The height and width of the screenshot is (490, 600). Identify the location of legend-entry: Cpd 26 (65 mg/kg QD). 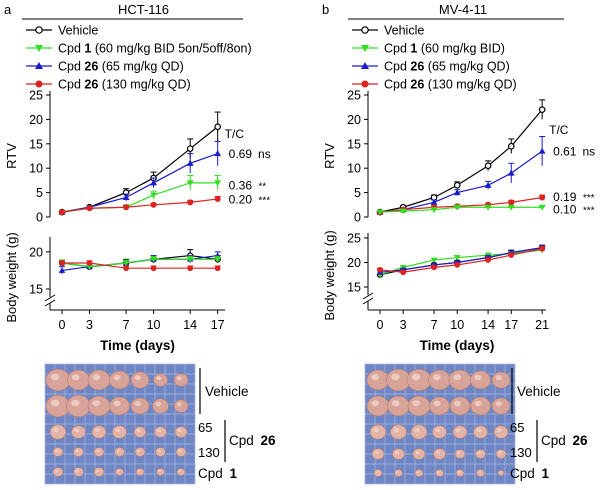
(431, 67).